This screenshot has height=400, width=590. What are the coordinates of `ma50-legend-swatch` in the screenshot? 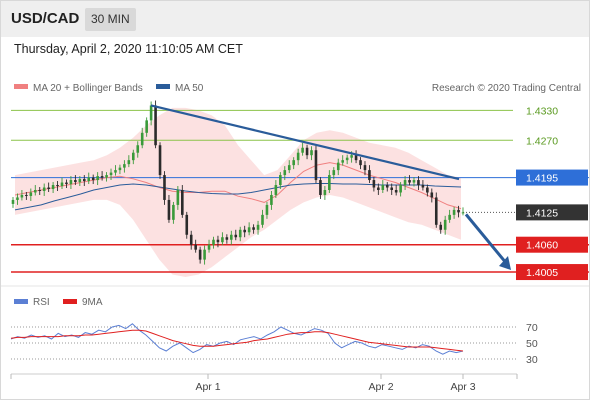 It's located at (163, 86).